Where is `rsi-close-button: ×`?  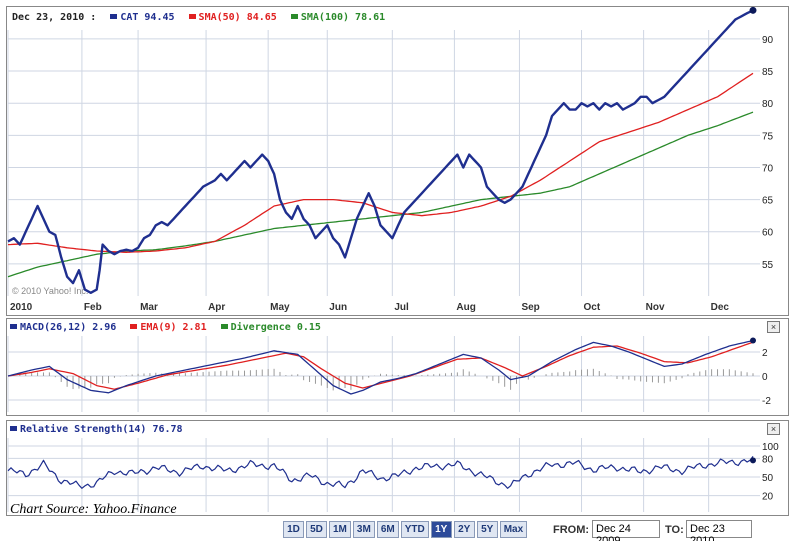 rsi-close-button: × is located at coordinates (773, 429).